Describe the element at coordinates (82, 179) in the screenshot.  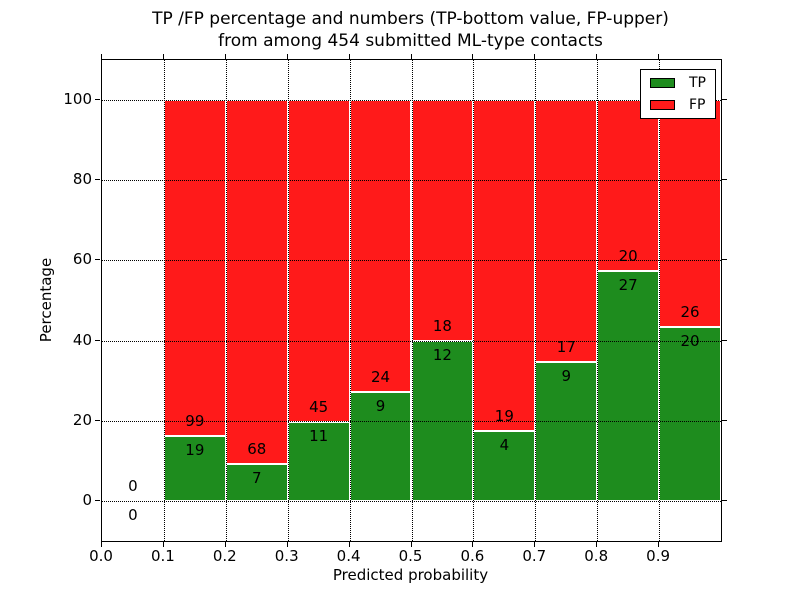
I see `y-tick-label: 80` at that location.